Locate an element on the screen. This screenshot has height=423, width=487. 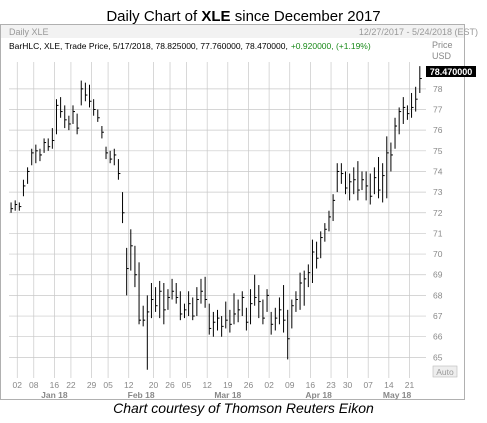
y-tick-label: 71 is located at coordinates (438, 233).